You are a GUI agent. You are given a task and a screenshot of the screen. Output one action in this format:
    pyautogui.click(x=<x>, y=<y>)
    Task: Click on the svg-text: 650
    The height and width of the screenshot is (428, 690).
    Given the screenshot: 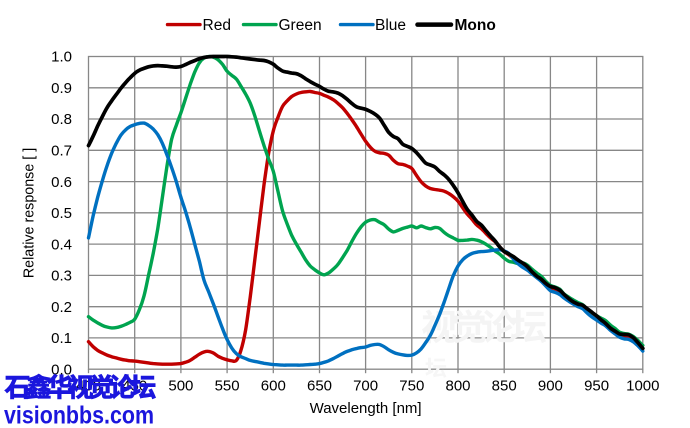 What is the action you would take?
    pyautogui.click(x=319, y=386)
    